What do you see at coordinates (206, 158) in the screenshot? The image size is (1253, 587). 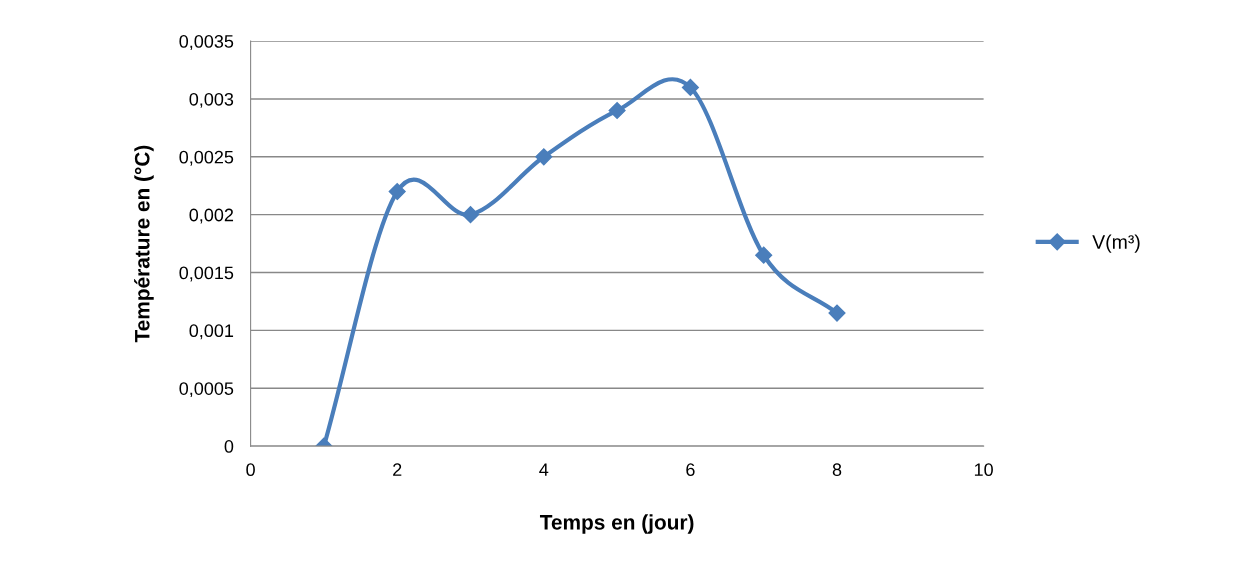 I see `y-tick-label: 0,0025` at bounding box center [206, 158].